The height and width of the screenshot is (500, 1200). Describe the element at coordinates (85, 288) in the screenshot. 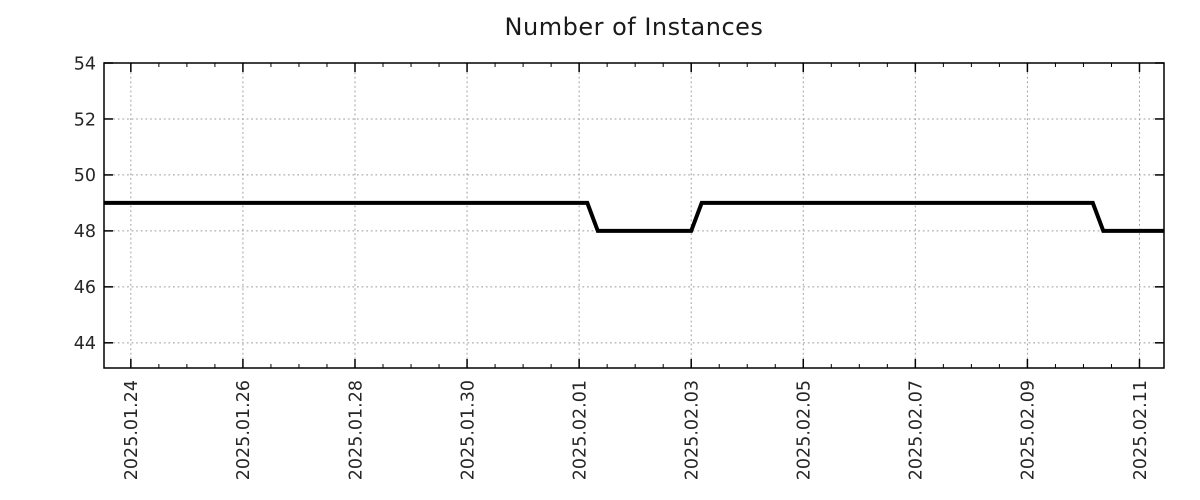

I see `y-tick-label: 46` at that location.